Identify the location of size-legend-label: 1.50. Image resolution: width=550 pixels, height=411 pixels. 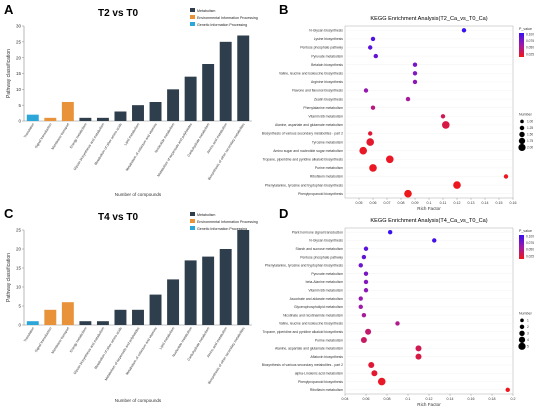
(530, 135).